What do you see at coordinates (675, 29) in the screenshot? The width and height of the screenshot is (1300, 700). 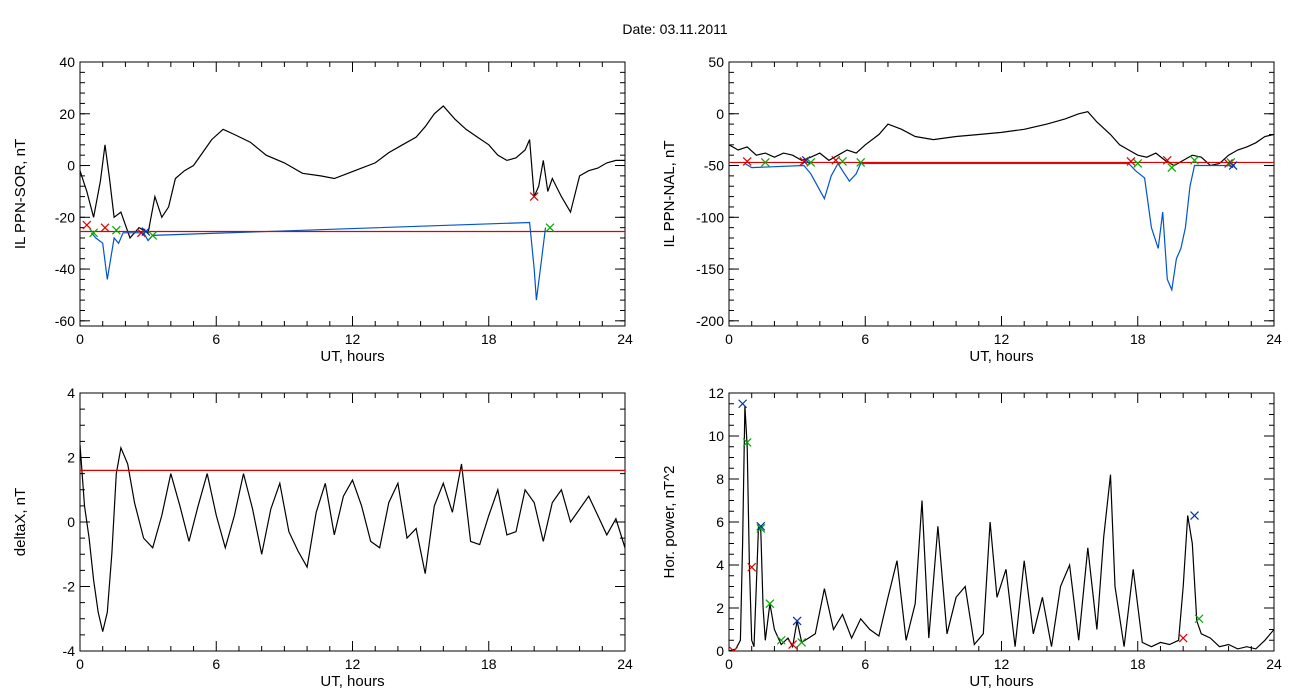 I see `figure-title: Date: 03.11.2011` at bounding box center [675, 29].